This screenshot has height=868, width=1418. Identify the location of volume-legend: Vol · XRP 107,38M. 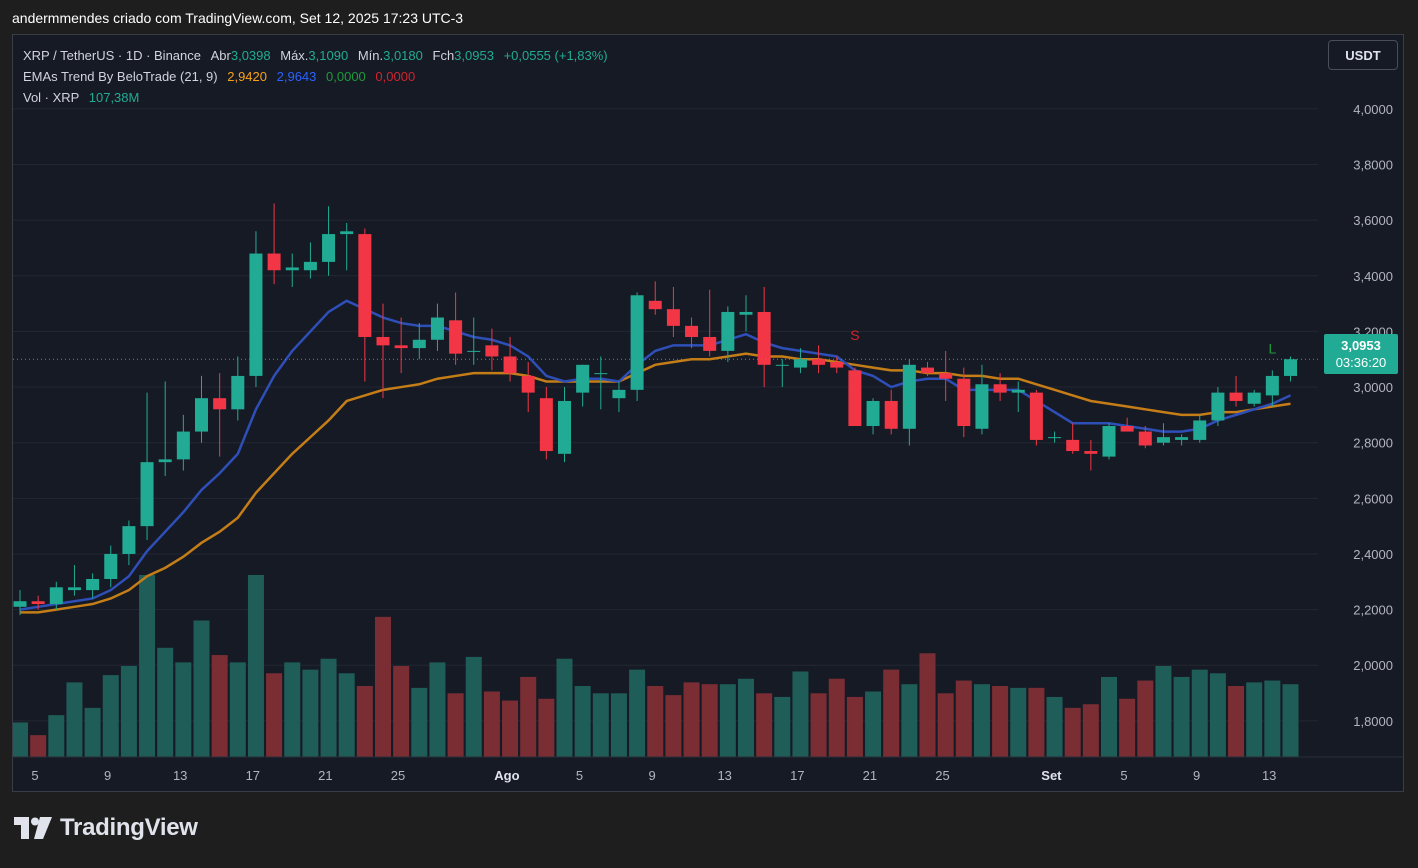
(315, 97).